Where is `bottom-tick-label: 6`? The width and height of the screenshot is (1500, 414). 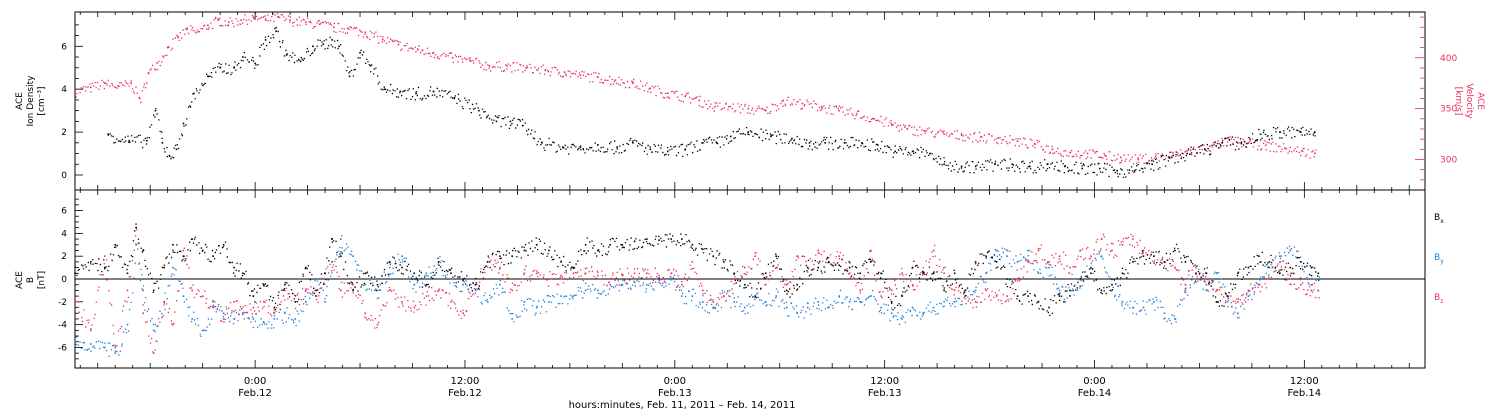 bottom-tick-label: 6 is located at coordinates (64, 212).